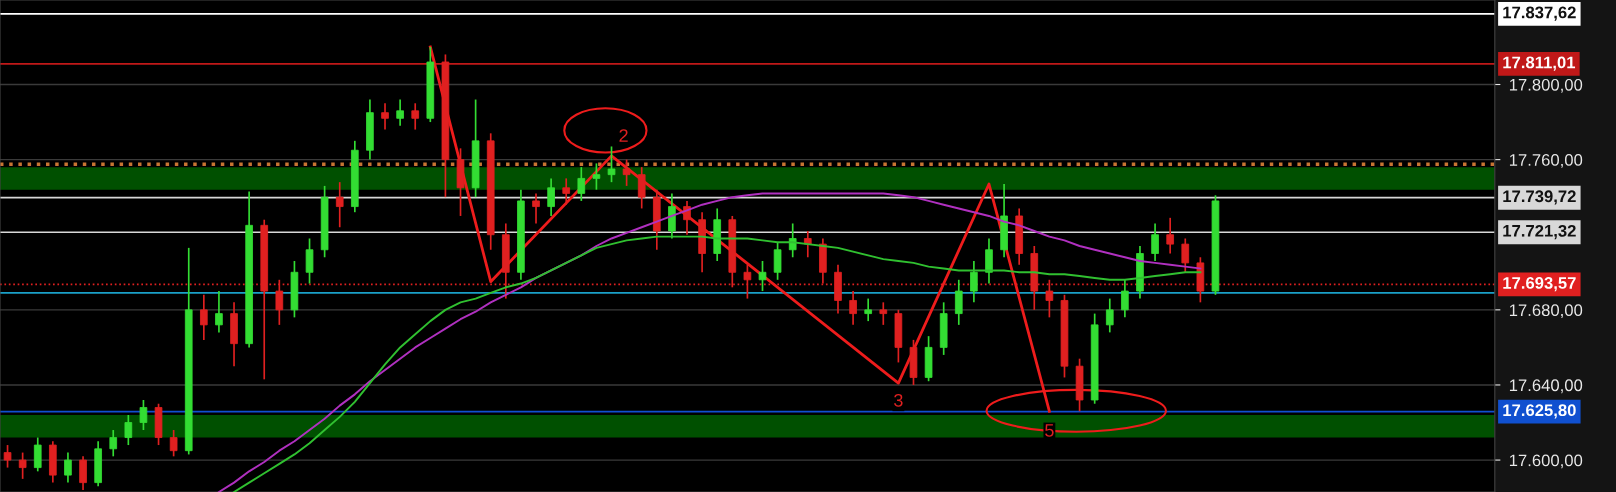  What do you see at coordinates (898, 400) in the screenshot?
I see `annotation: 3` at bounding box center [898, 400].